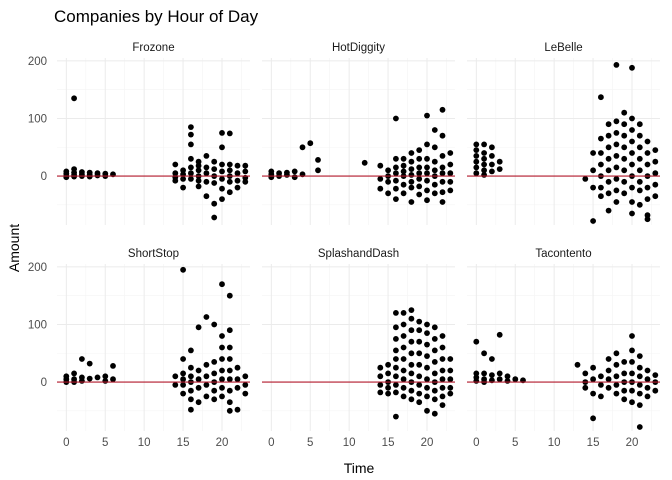  What do you see at coordinates (358, 48) in the screenshot?
I see `facet-strip-label: HotDiggity` at bounding box center [358, 48].